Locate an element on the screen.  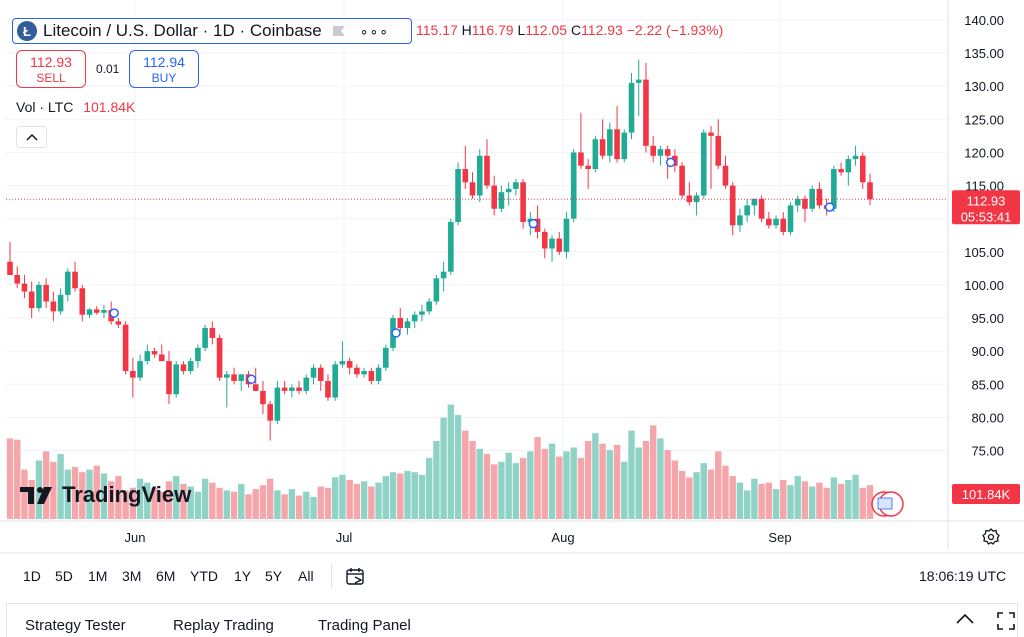
range-ytd: YTD is located at coordinates (204, 576).